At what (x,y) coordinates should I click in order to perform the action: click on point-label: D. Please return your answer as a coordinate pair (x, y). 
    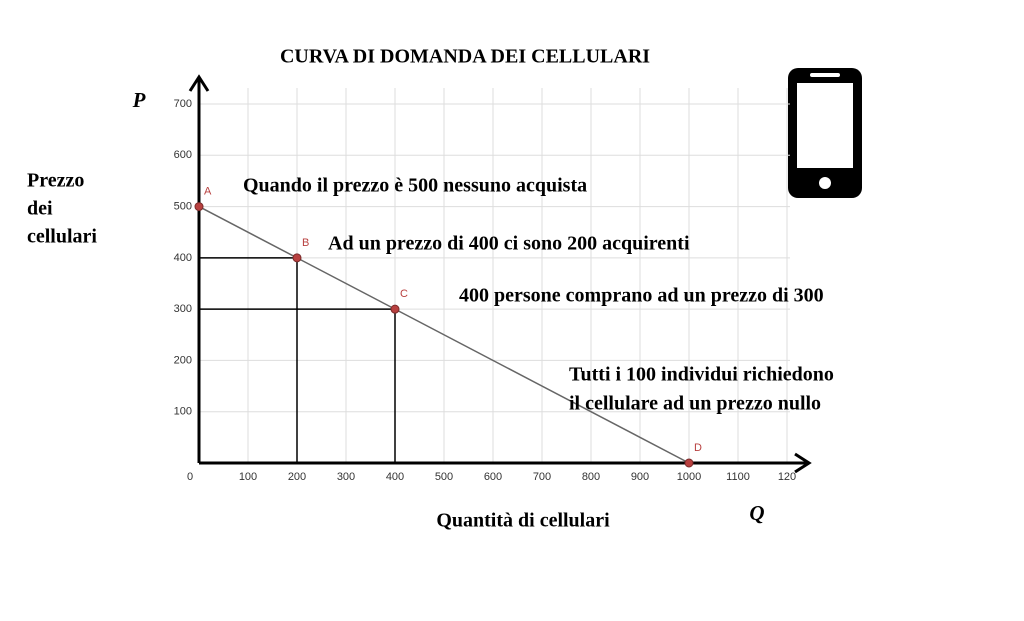
    Looking at the image, I should click on (698, 448).